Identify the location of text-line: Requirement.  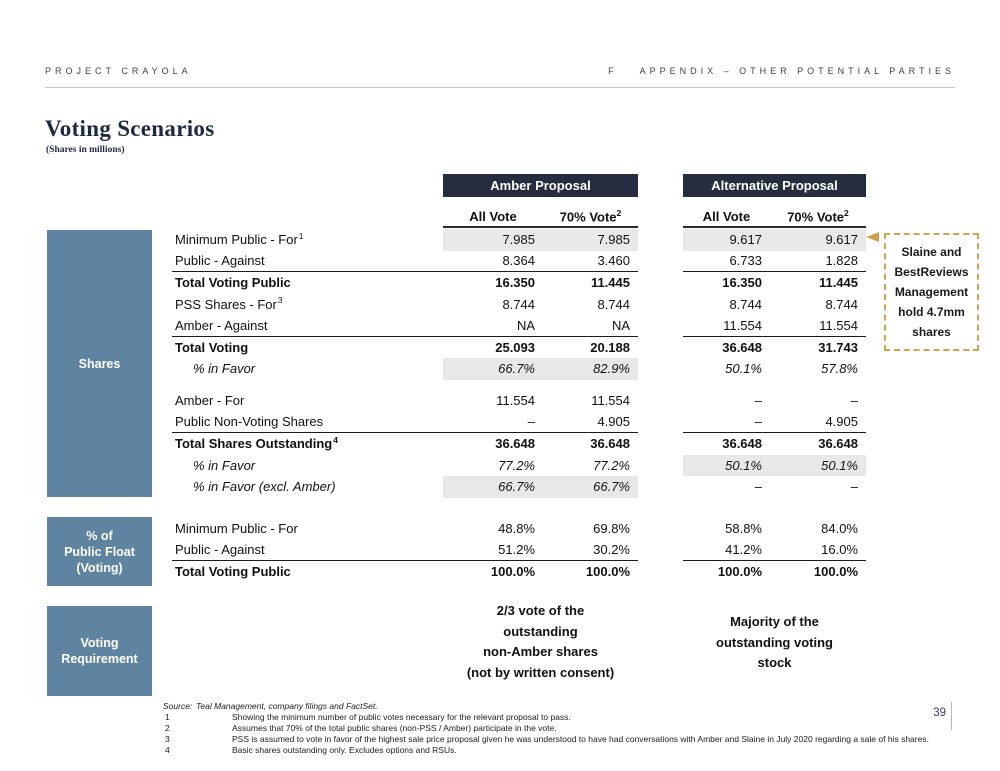
(99, 659).